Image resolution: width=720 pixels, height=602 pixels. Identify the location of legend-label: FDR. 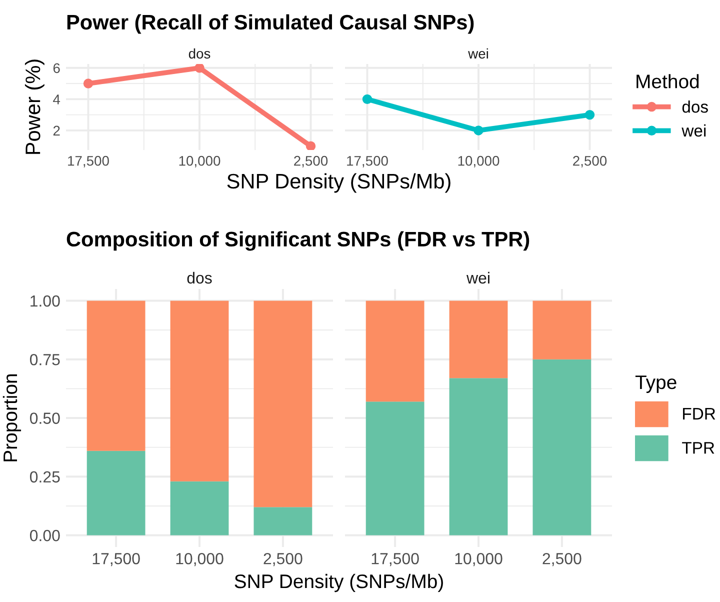
(699, 414).